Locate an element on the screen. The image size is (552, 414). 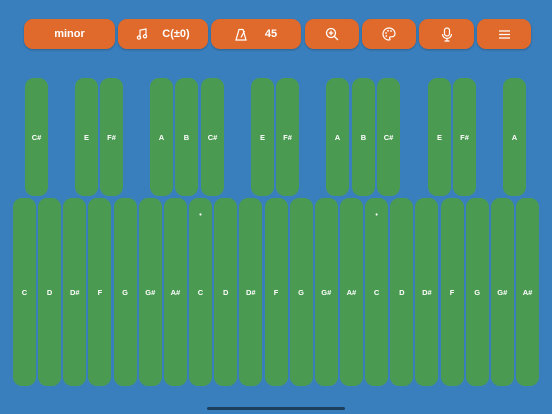
bottom-row-key: C is located at coordinates (24, 292).